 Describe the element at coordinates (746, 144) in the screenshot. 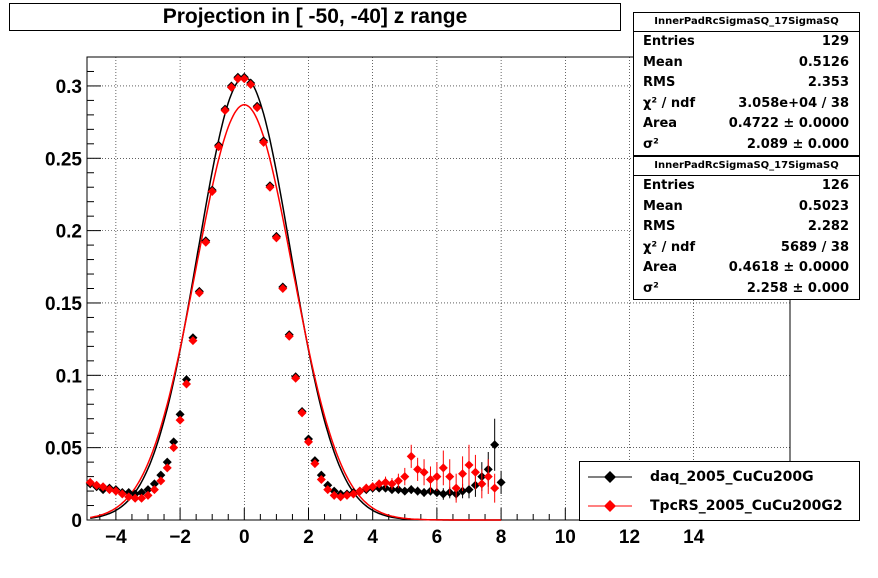

I see `stats-row-sigma2: σ² 2.089 ± 0.000` at that location.